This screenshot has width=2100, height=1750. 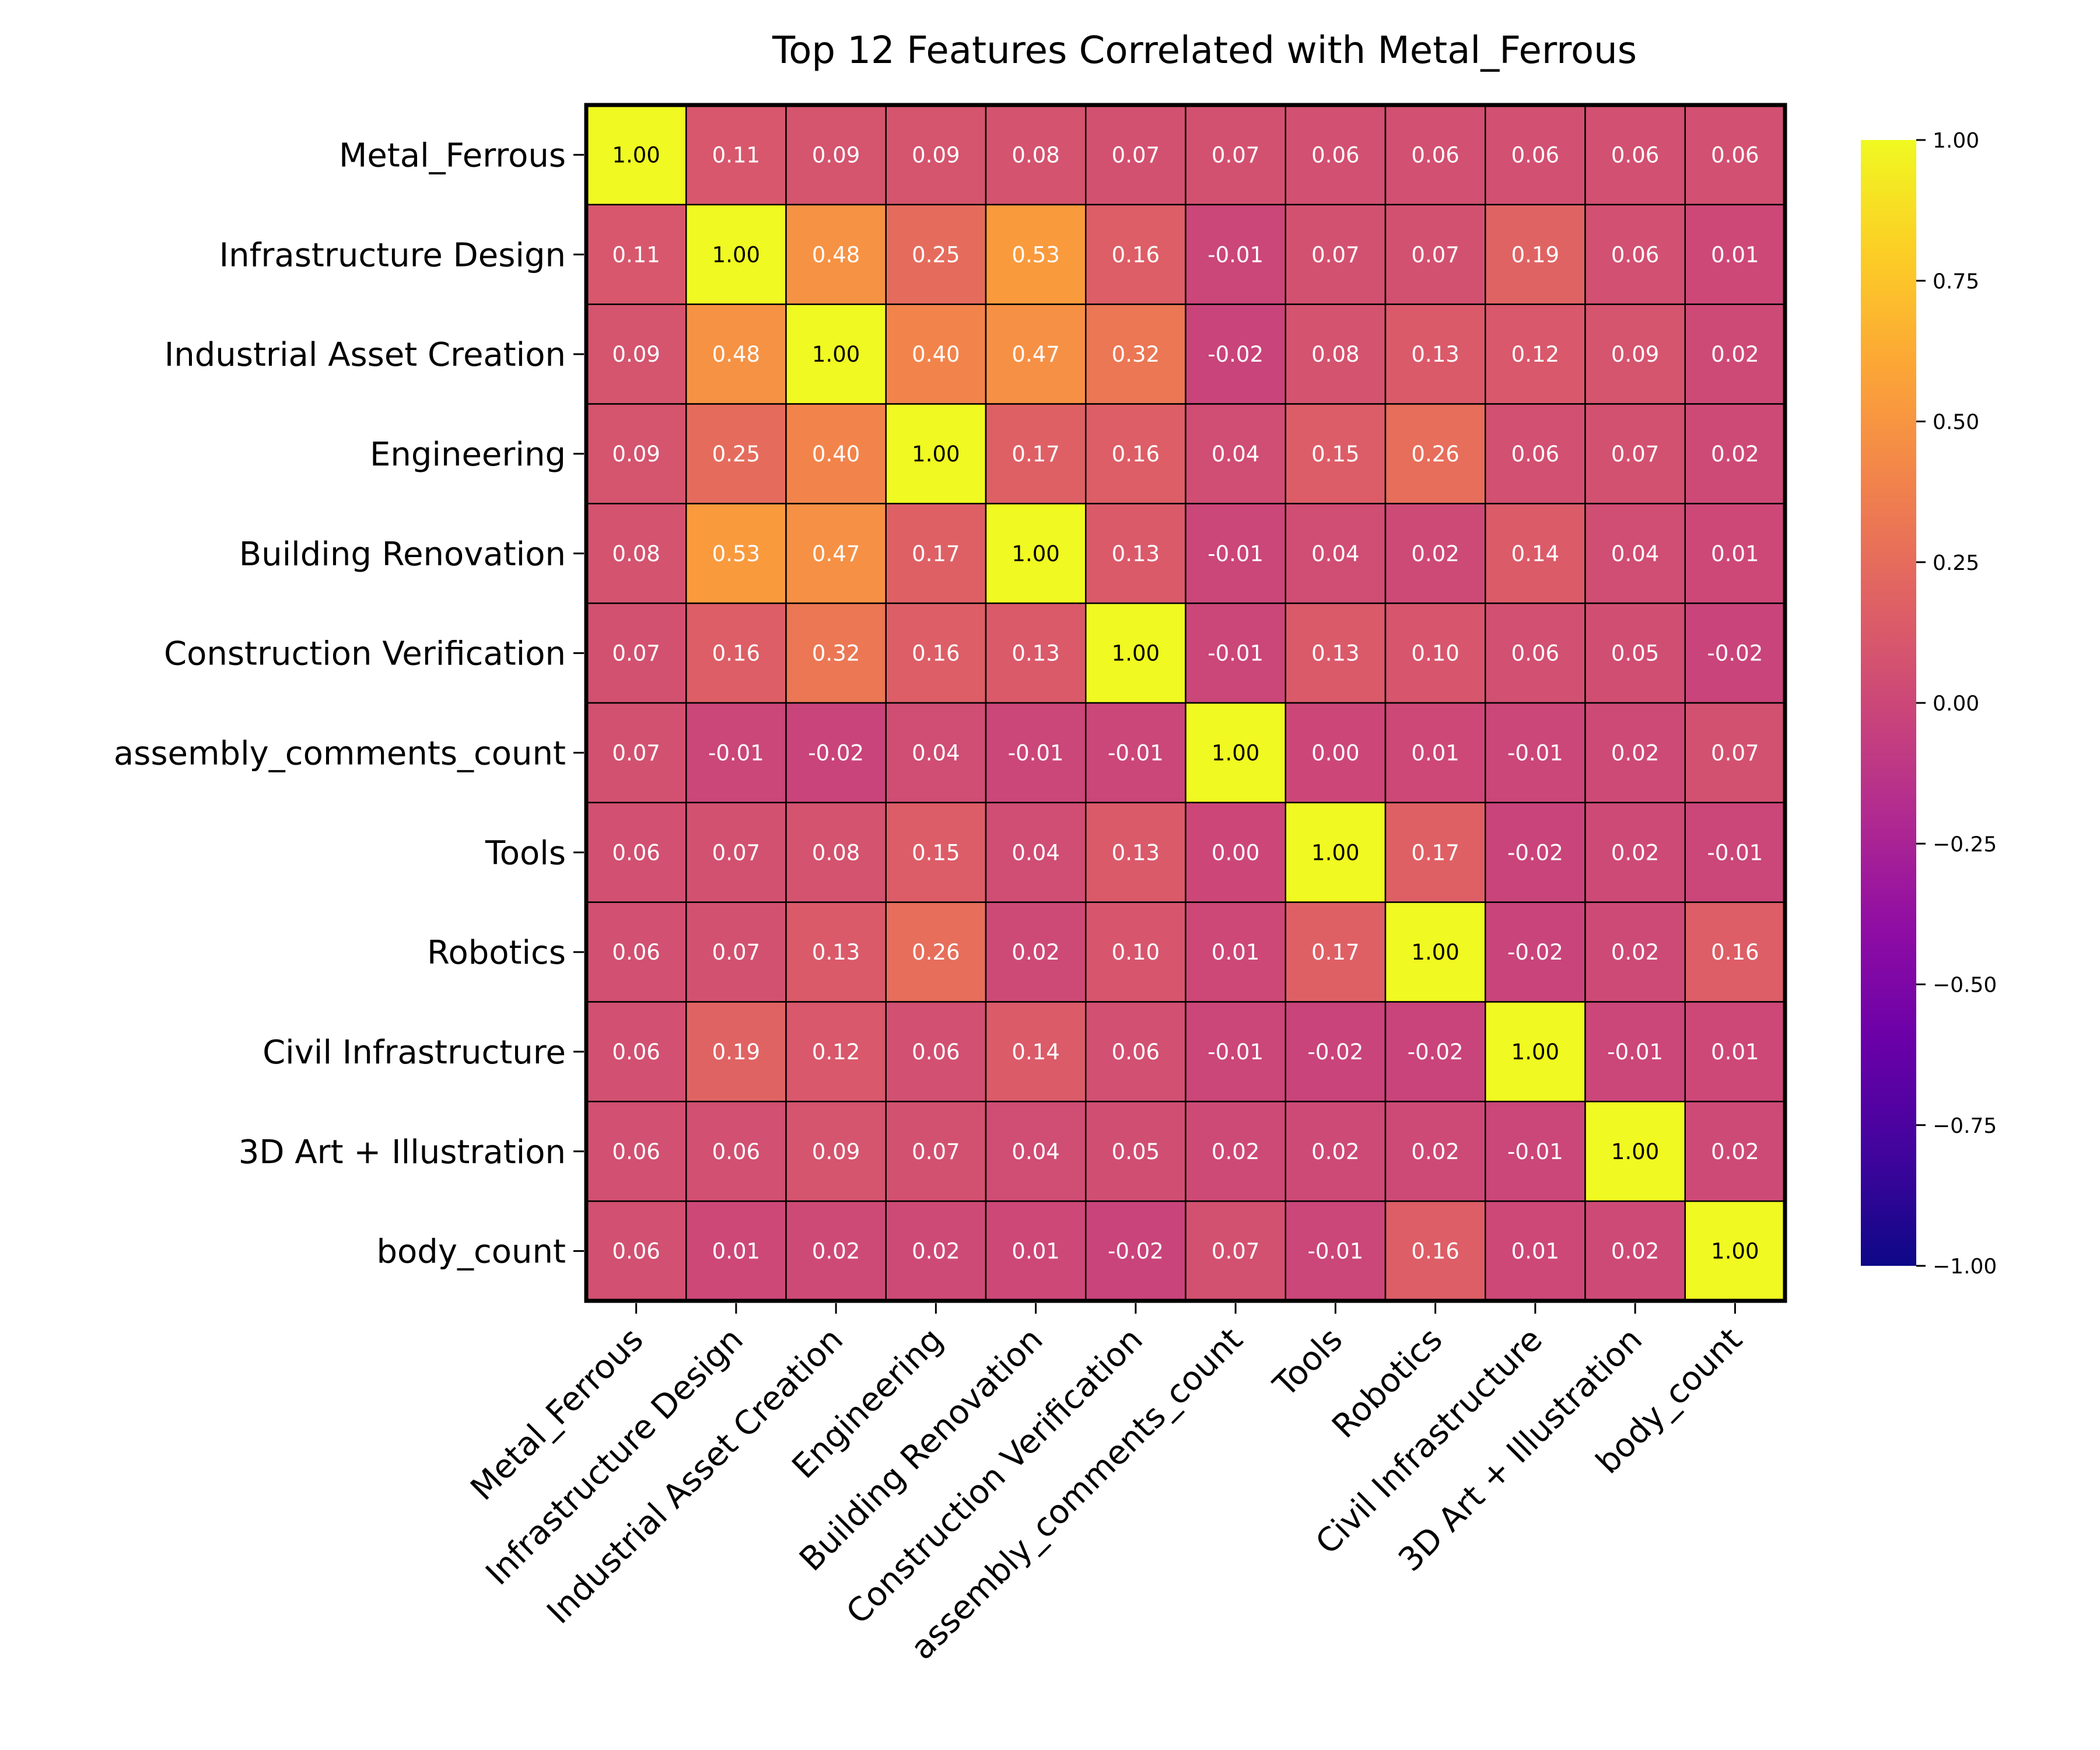 What do you see at coordinates (836, 254) in the screenshot?
I see `heatmap-cell-label: 0.48` at bounding box center [836, 254].